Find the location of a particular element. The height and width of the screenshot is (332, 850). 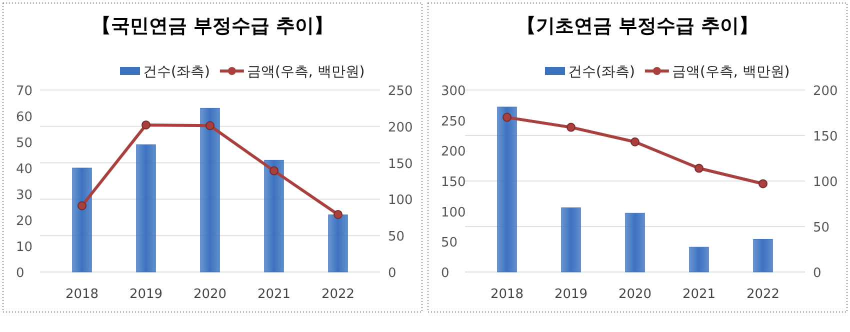

y-tick-label: 40 is located at coordinates (24, 169).